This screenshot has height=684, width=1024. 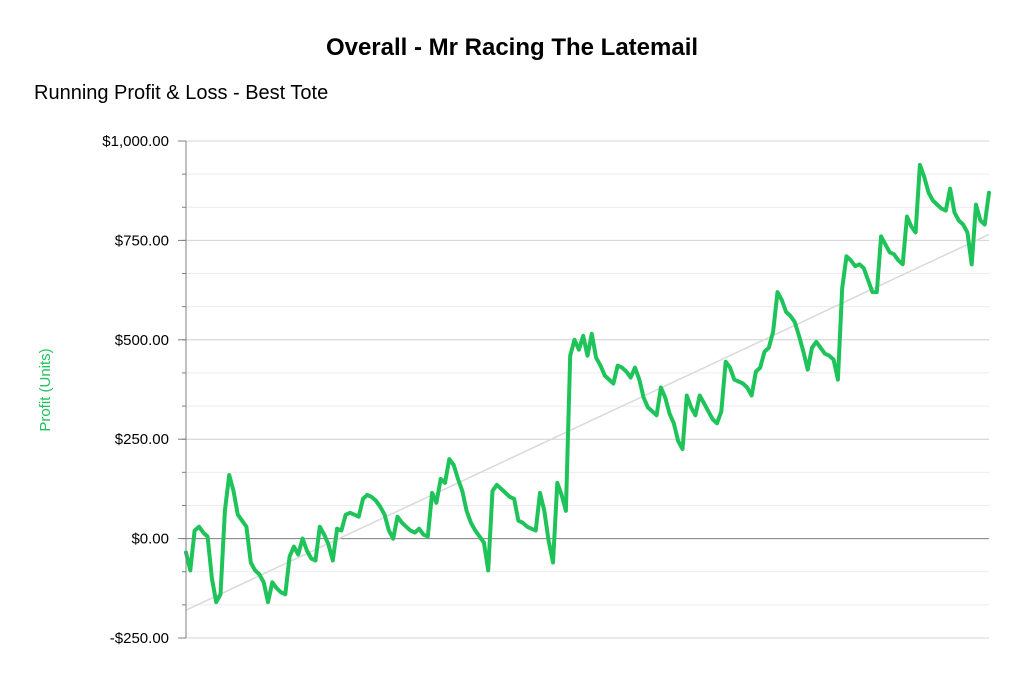 What do you see at coordinates (142, 240) in the screenshot?
I see `y-tick-label: $750.00` at bounding box center [142, 240].